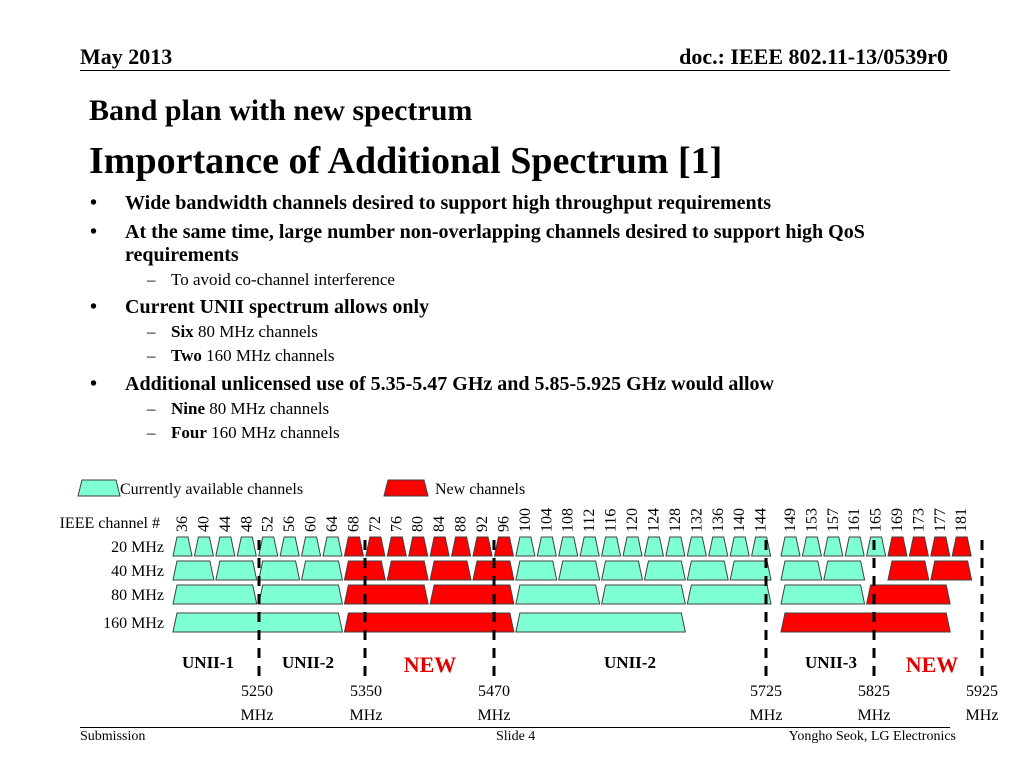 Image resolution: width=1024 pixels, height=768 pixels. Describe the element at coordinates (482, 524) in the screenshot. I see `channel-number: 92` at that location.